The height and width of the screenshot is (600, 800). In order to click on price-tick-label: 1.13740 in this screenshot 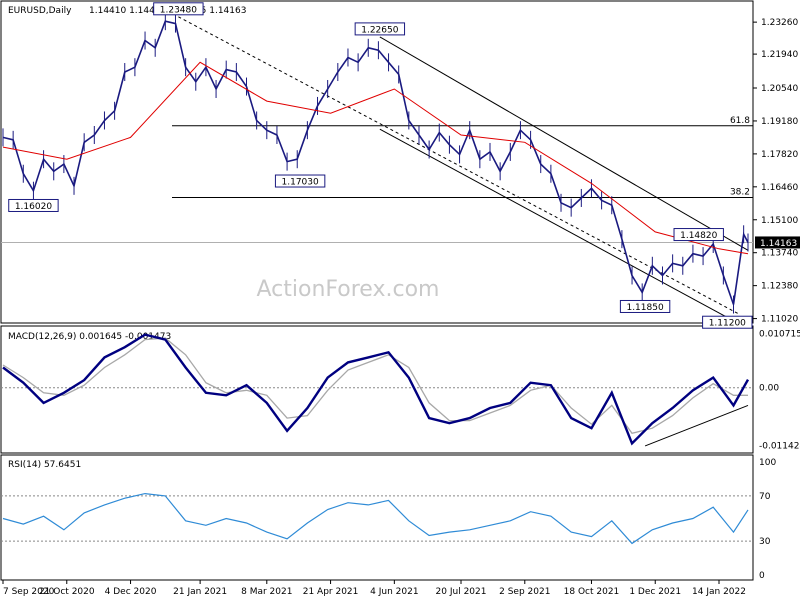, I will do `click(779, 254)`.